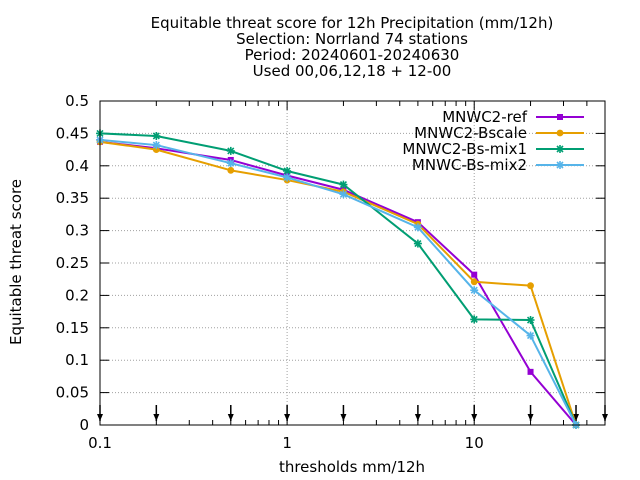 The width and height of the screenshot is (640, 480). I want to click on y-tick-label: 0.25, so click(72, 263).